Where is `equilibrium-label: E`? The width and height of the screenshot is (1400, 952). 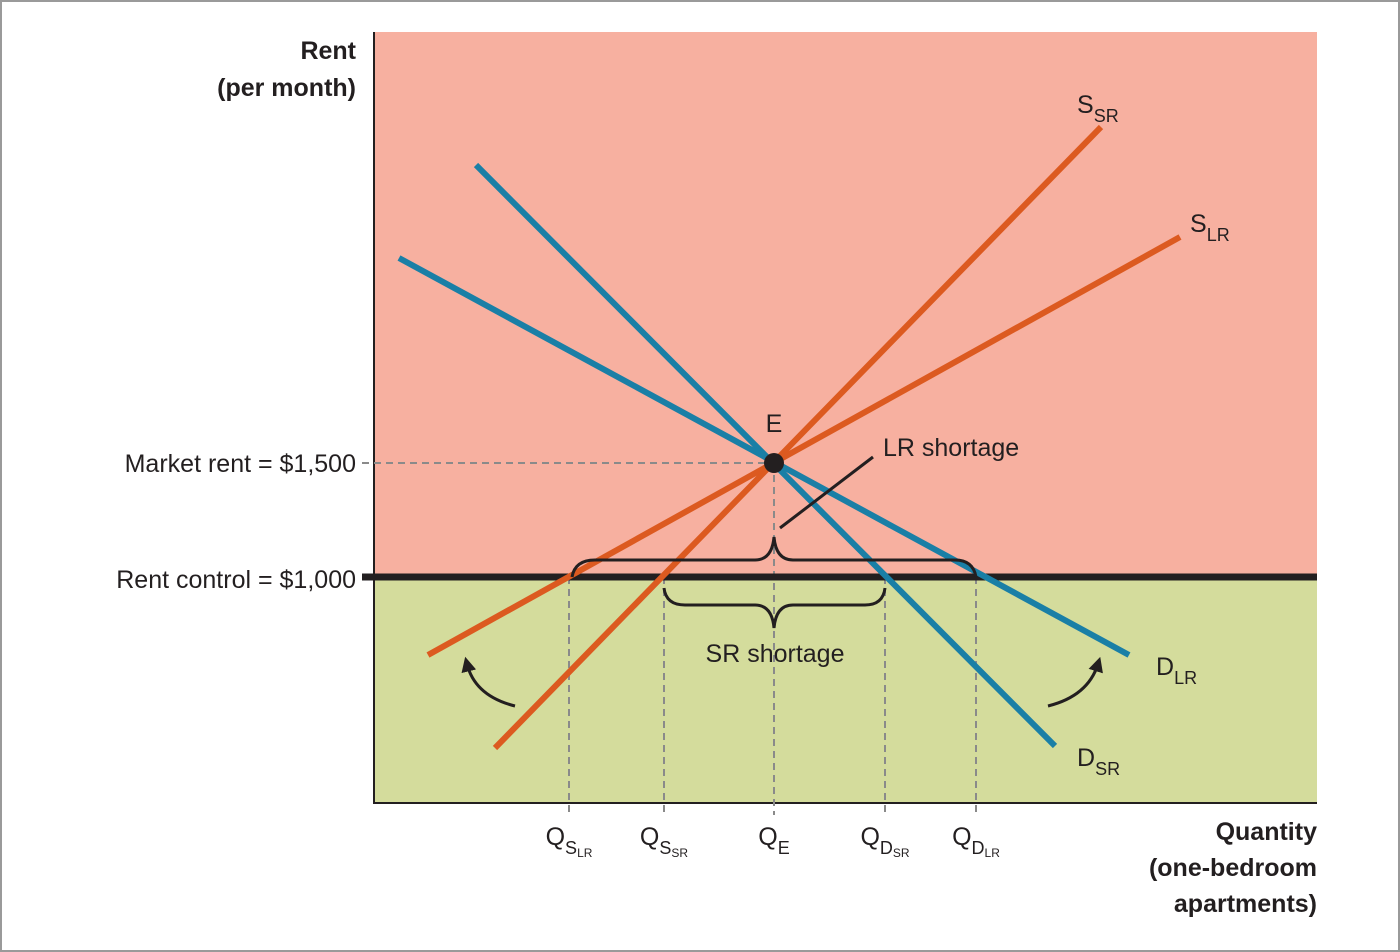
equilibrium-label: E is located at coordinates (774, 424).